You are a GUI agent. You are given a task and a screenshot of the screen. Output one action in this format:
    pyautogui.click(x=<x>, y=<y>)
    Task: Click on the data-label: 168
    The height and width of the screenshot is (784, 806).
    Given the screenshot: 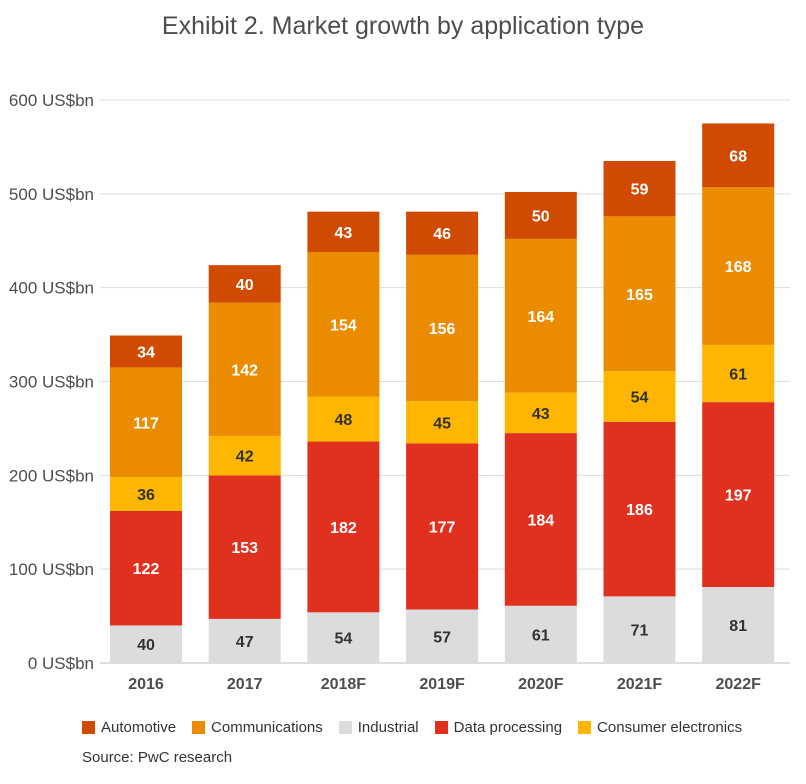 What is the action you would take?
    pyautogui.click(x=738, y=267)
    